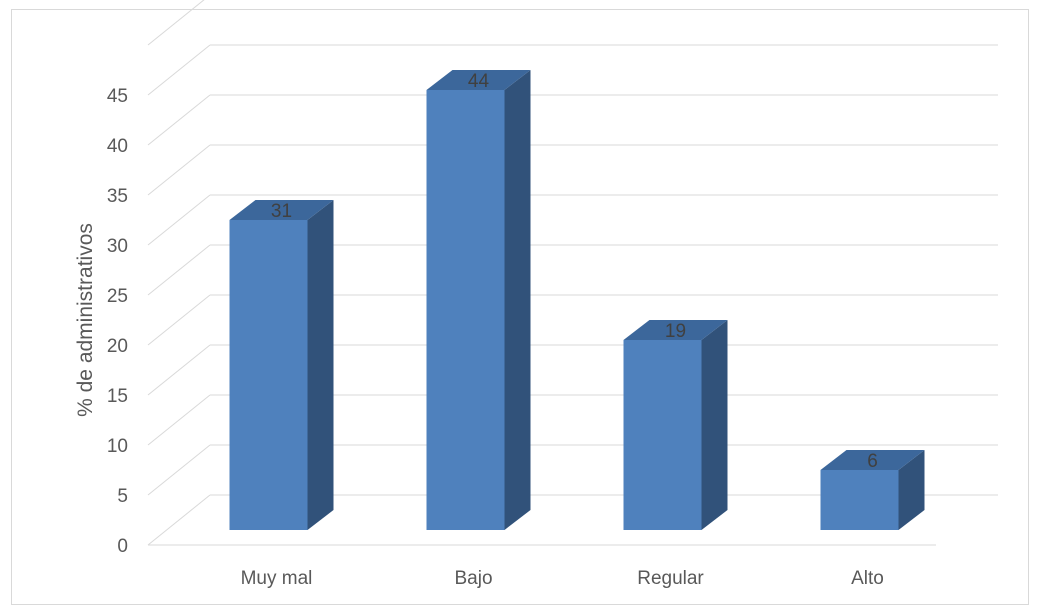 Image resolution: width=1040 pixels, height=606 pixels. Describe the element at coordinates (473, 578) in the screenshot. I see `category-label: Bajo` at that location.